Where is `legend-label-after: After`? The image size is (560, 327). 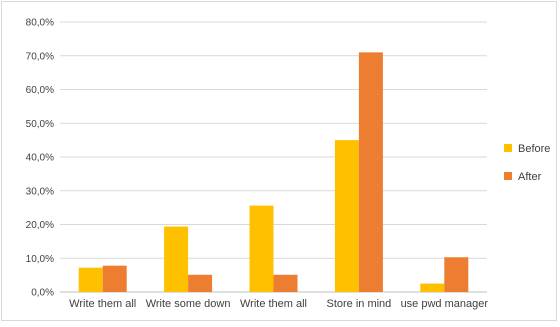 legend-label-after: After is located at coordinates (530, 177).